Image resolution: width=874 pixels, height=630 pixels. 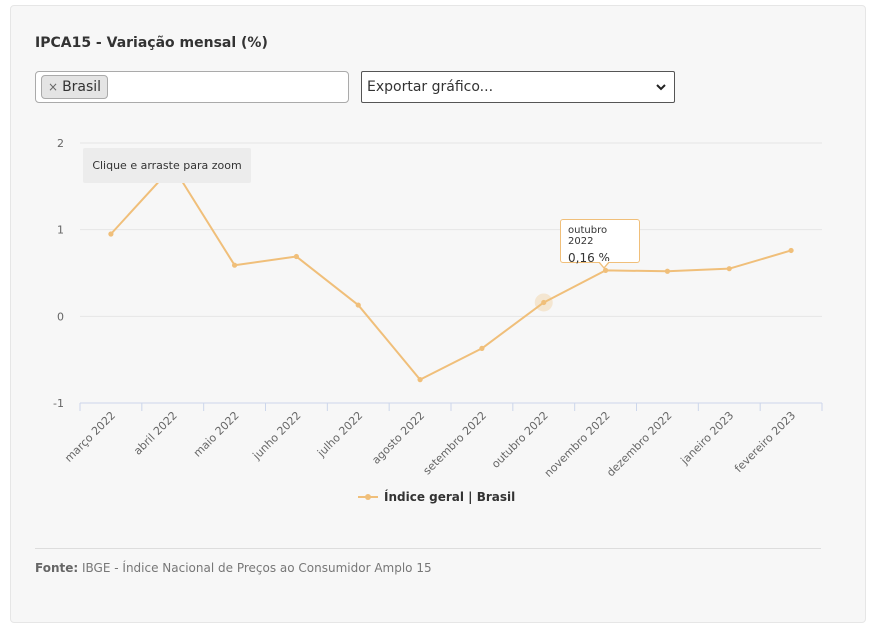 What do you see at coordinates (277, 436) in the screenshot?
I see `x-tick-label: junho 2022` at bounding box center [277, 436].